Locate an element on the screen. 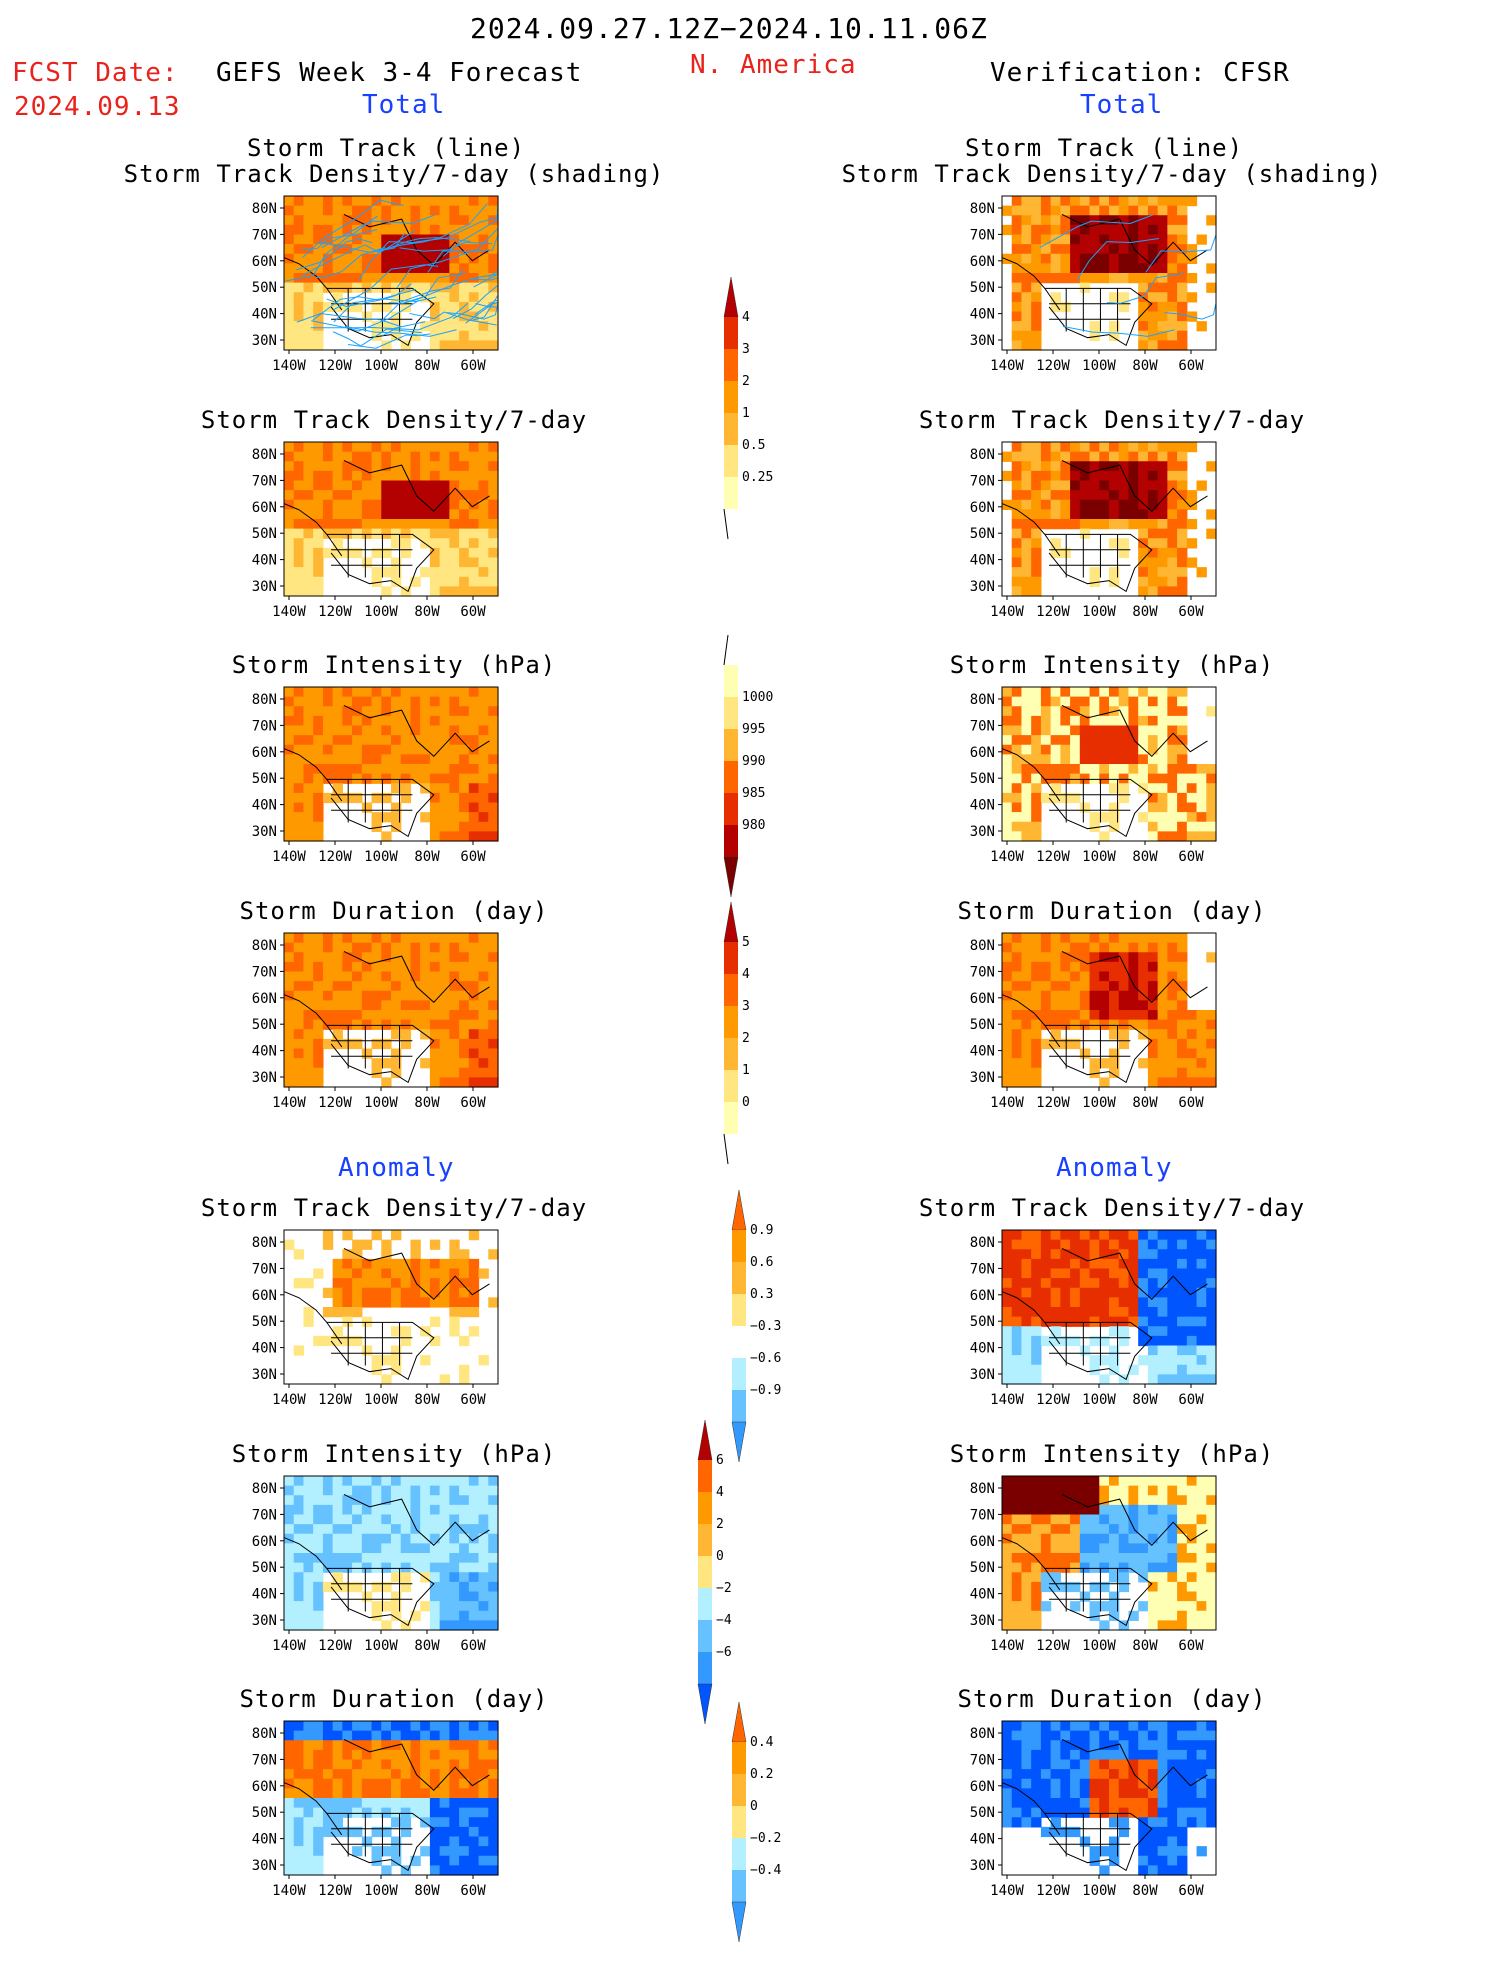  map-forecast-density-anomaly: 80N 70N 60N 50N 40N 30N 140W 120W 100W 80W 60W is located at coordinates (365, 1320).